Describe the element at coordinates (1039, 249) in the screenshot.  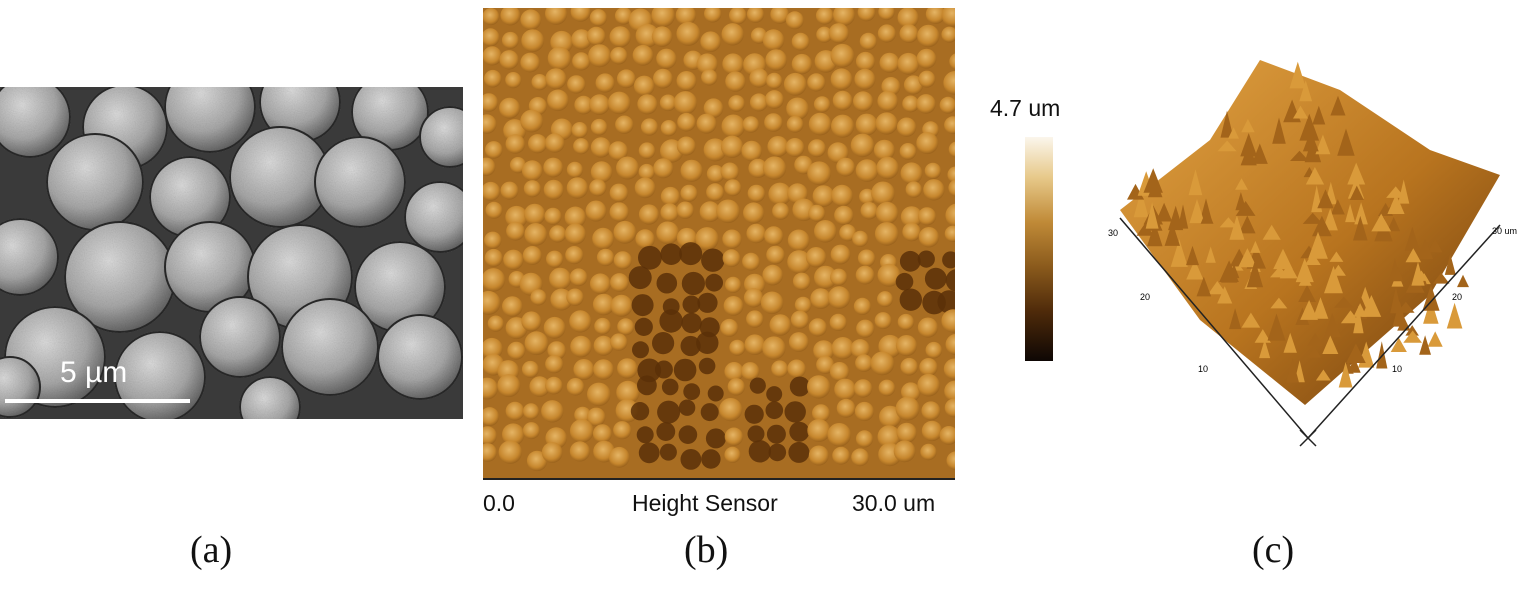
I see `height-colorbar` at that location.